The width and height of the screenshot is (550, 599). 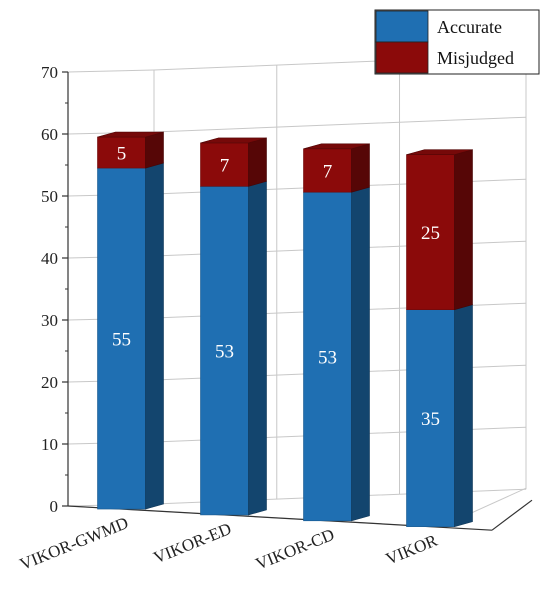 What do you see at coordinates (297, 125) in the screenshot?
I see `gridline` at bounding box center [297, 125].